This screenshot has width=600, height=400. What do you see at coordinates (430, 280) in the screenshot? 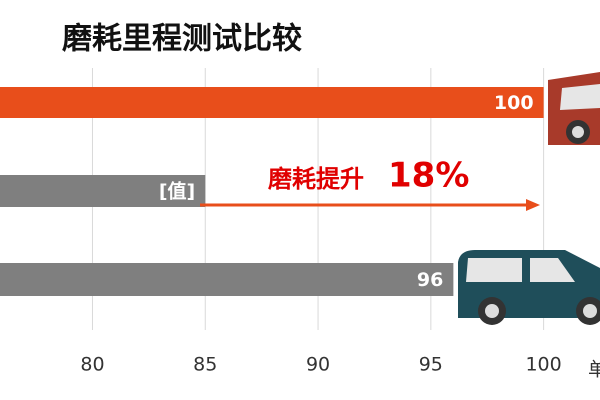
I see `value-label: 96` at bounding box center [430, 280].